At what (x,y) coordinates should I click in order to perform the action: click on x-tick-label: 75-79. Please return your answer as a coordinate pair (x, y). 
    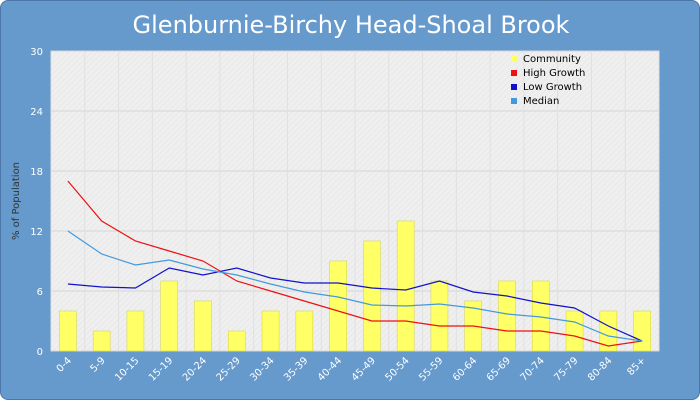
    Looking at the image, I should click on (566, 369).